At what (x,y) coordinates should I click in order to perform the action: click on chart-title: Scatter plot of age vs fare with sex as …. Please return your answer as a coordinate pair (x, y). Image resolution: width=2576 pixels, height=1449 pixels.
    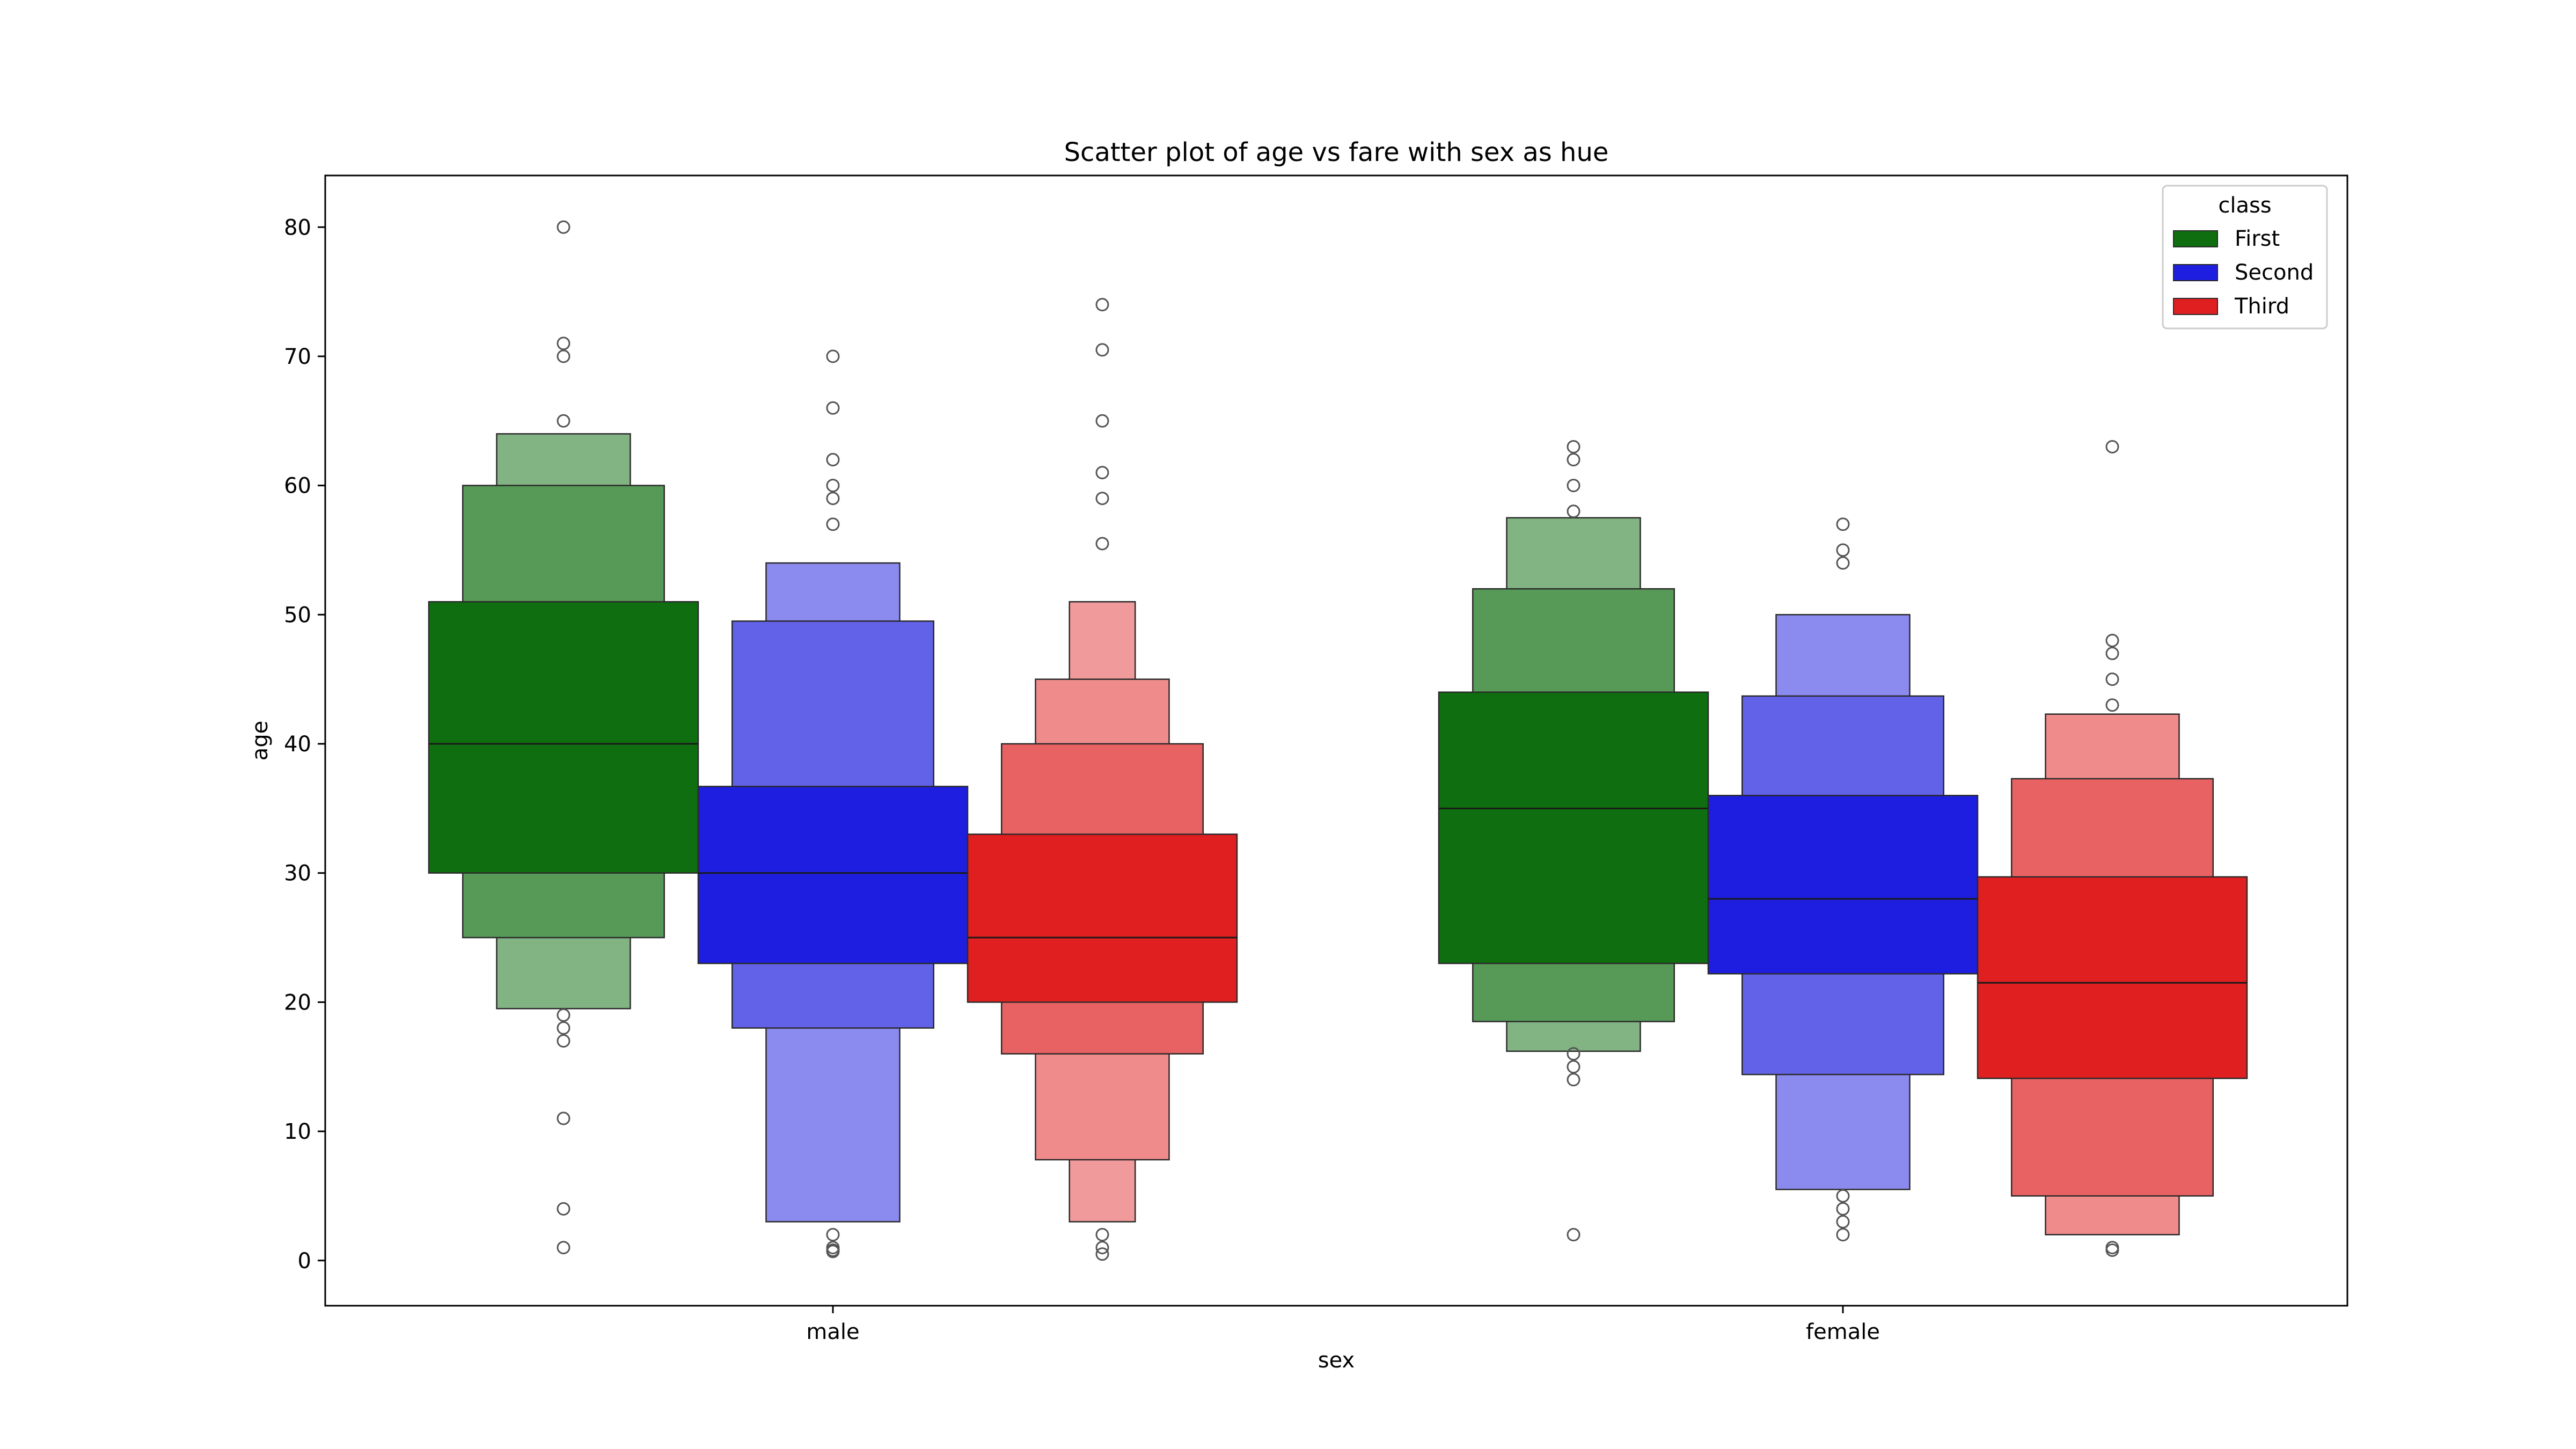
    Looking at the image, I should click on (1336, 152).